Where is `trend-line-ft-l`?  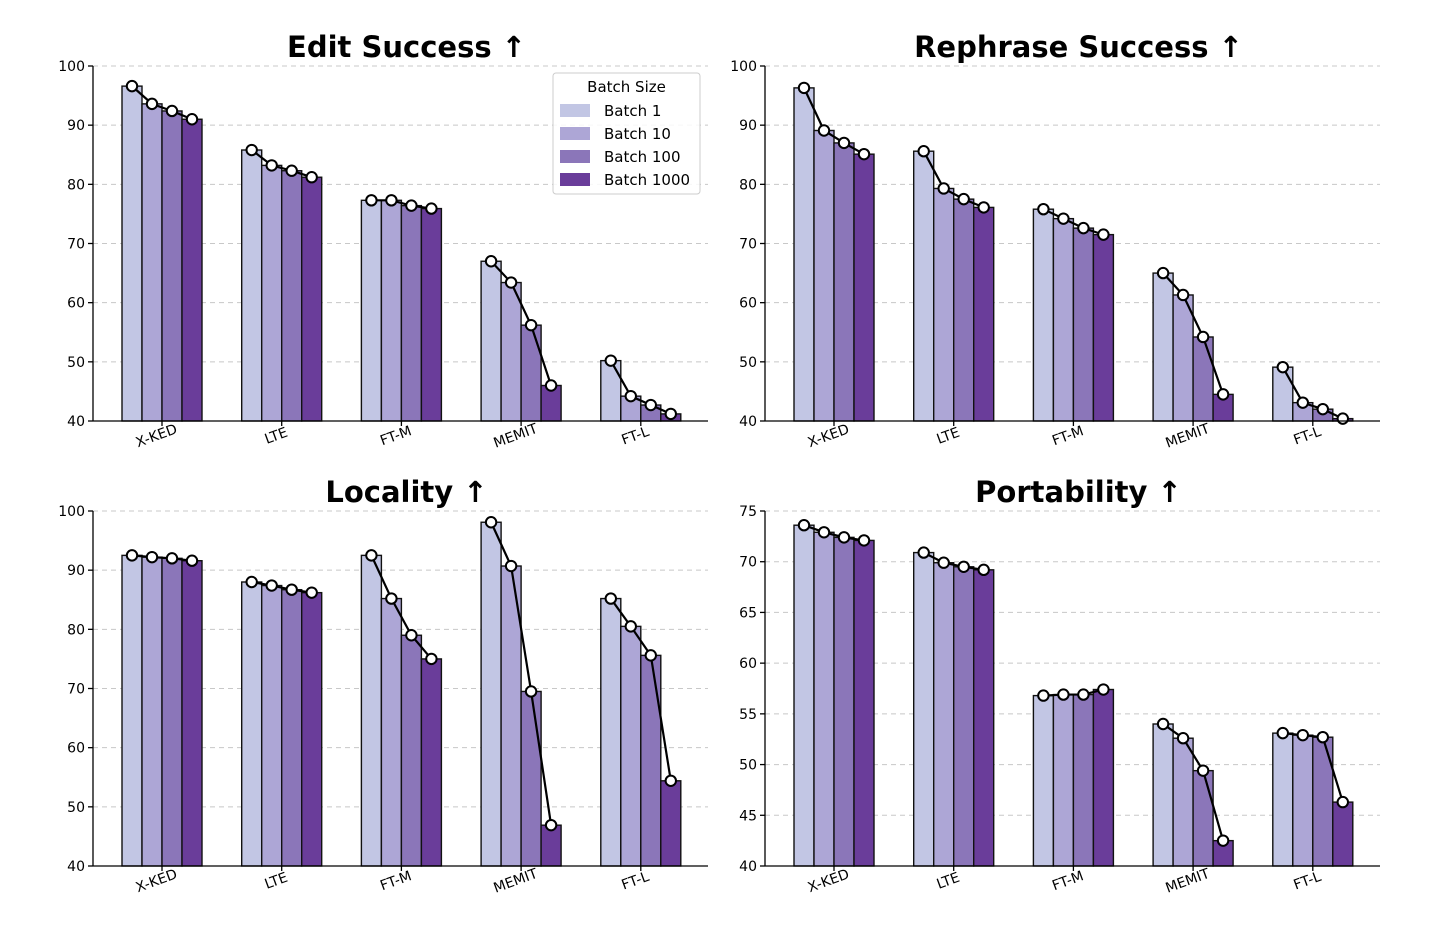 trend-line-ft-l is located at coordinates (1312, 393).